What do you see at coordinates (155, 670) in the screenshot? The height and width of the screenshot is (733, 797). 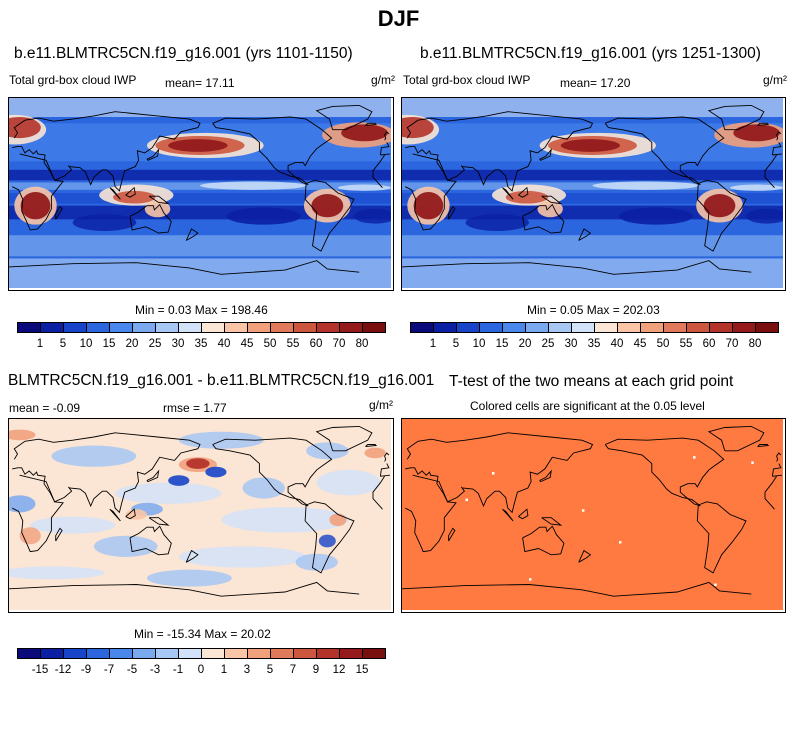 I see `colorbar-tick-label: -3` at bounding box center [155, 670].